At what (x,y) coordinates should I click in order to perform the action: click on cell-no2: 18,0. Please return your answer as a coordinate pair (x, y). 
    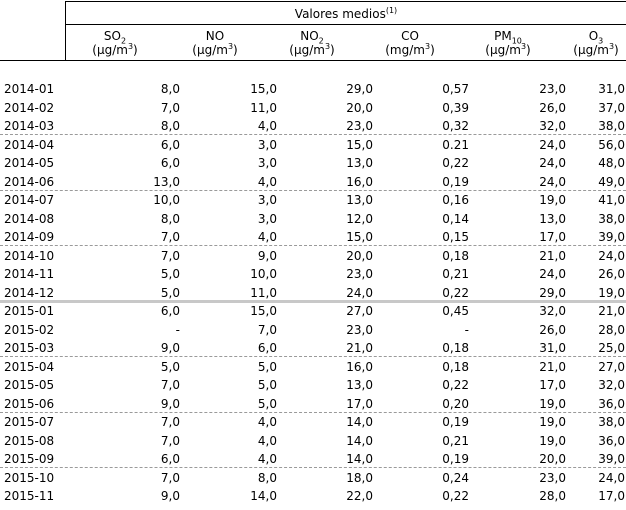
    Looking at the image, I should click on (359, 477).